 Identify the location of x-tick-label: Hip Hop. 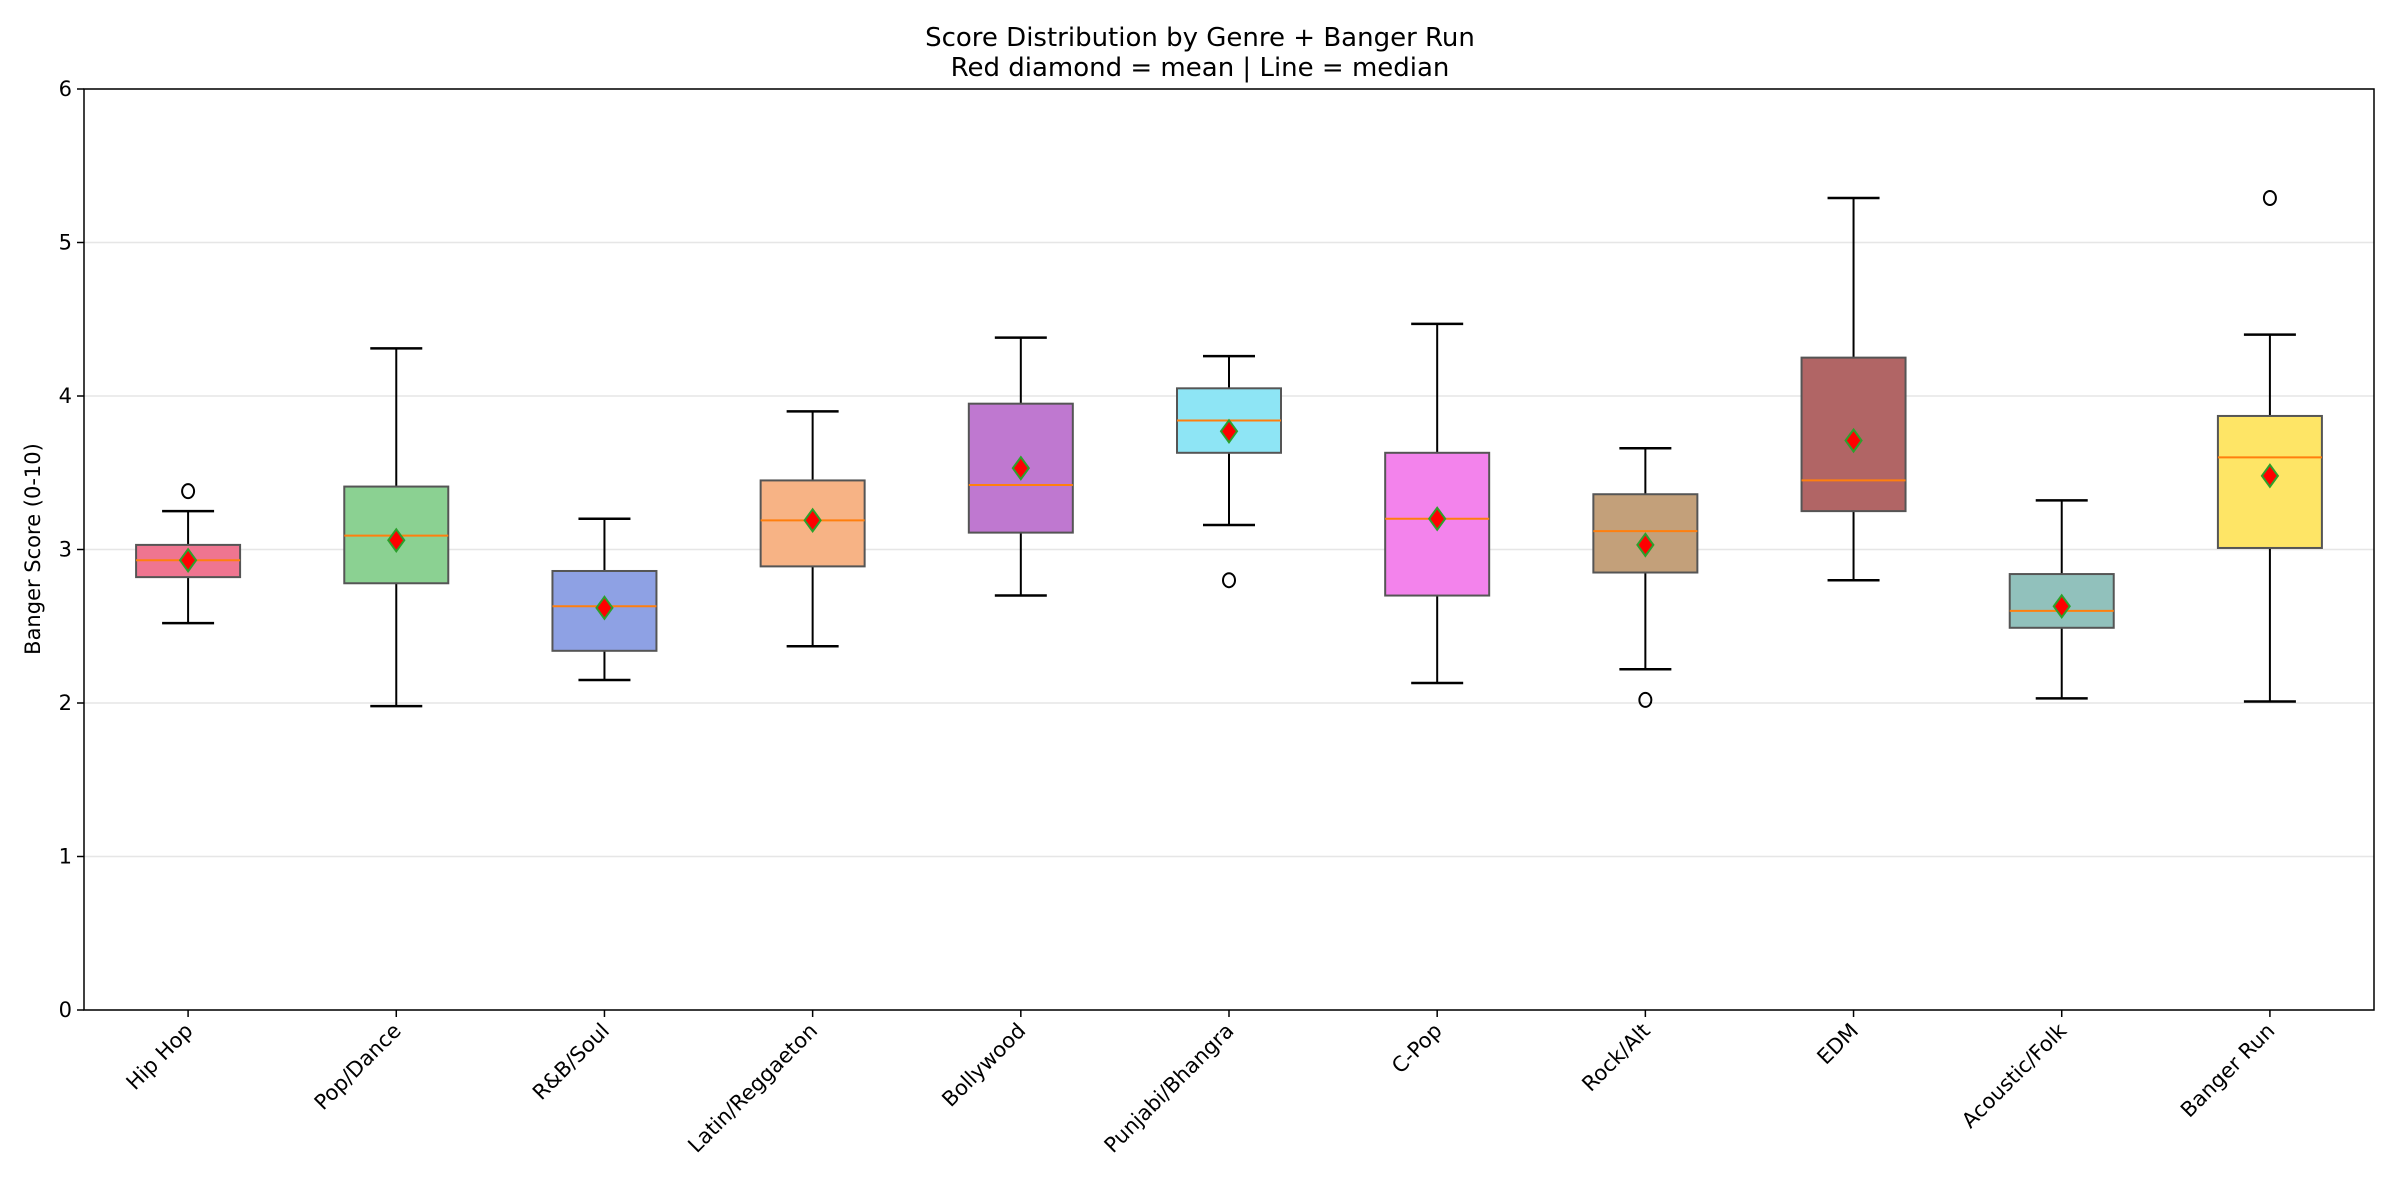
(160, 1057).